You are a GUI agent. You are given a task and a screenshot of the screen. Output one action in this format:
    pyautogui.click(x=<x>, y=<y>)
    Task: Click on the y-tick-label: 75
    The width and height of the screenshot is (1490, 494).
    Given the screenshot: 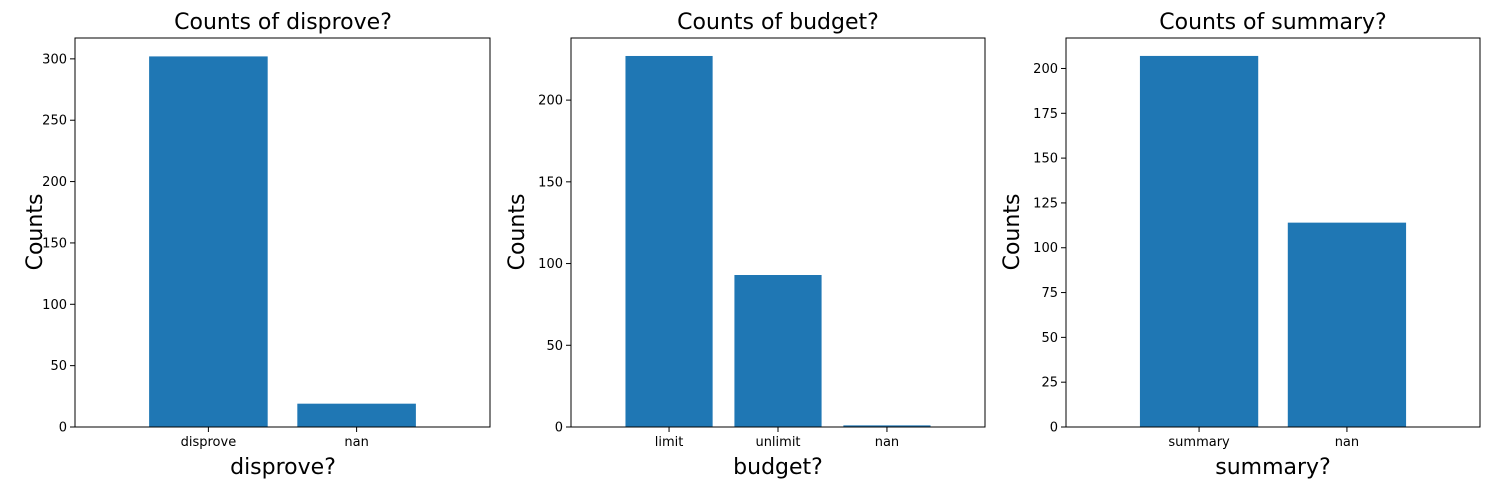 What is the action you would take?
    pyautogui.click(x=1049, y=293)
    